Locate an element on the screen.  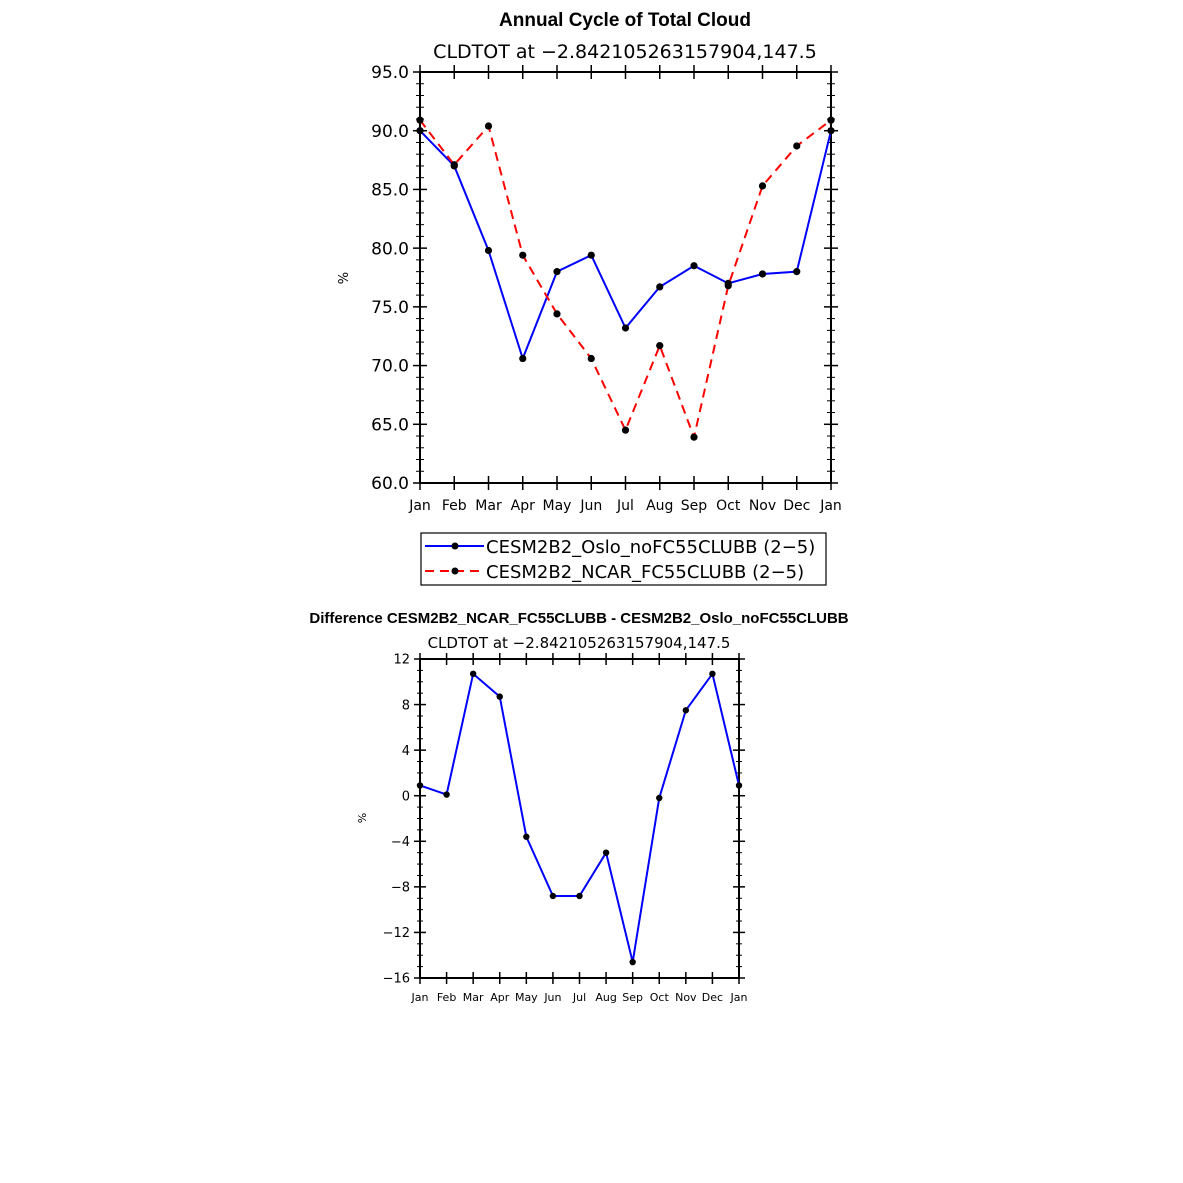
y-tick-label: 0 is located at coordinates (406, 796).